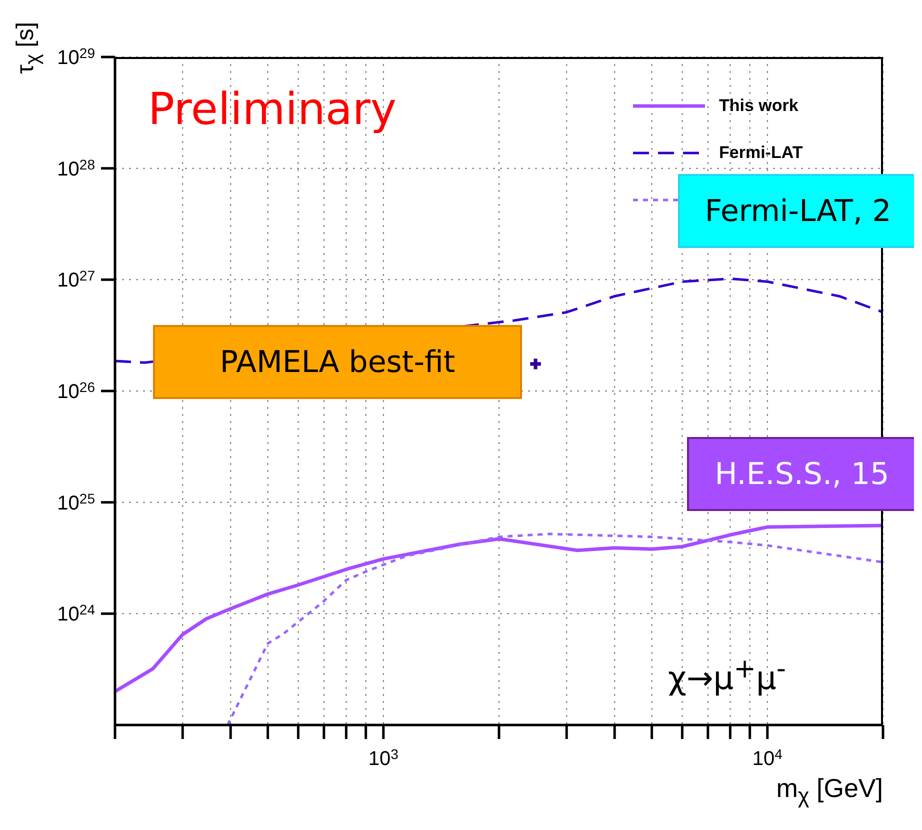 This screenshot has height=830, width=922. What do you see at coordinates (76, 390) in the screenshot?
I see `y-tick-label: 10$^{26}$` at bounding box center [76, 390].